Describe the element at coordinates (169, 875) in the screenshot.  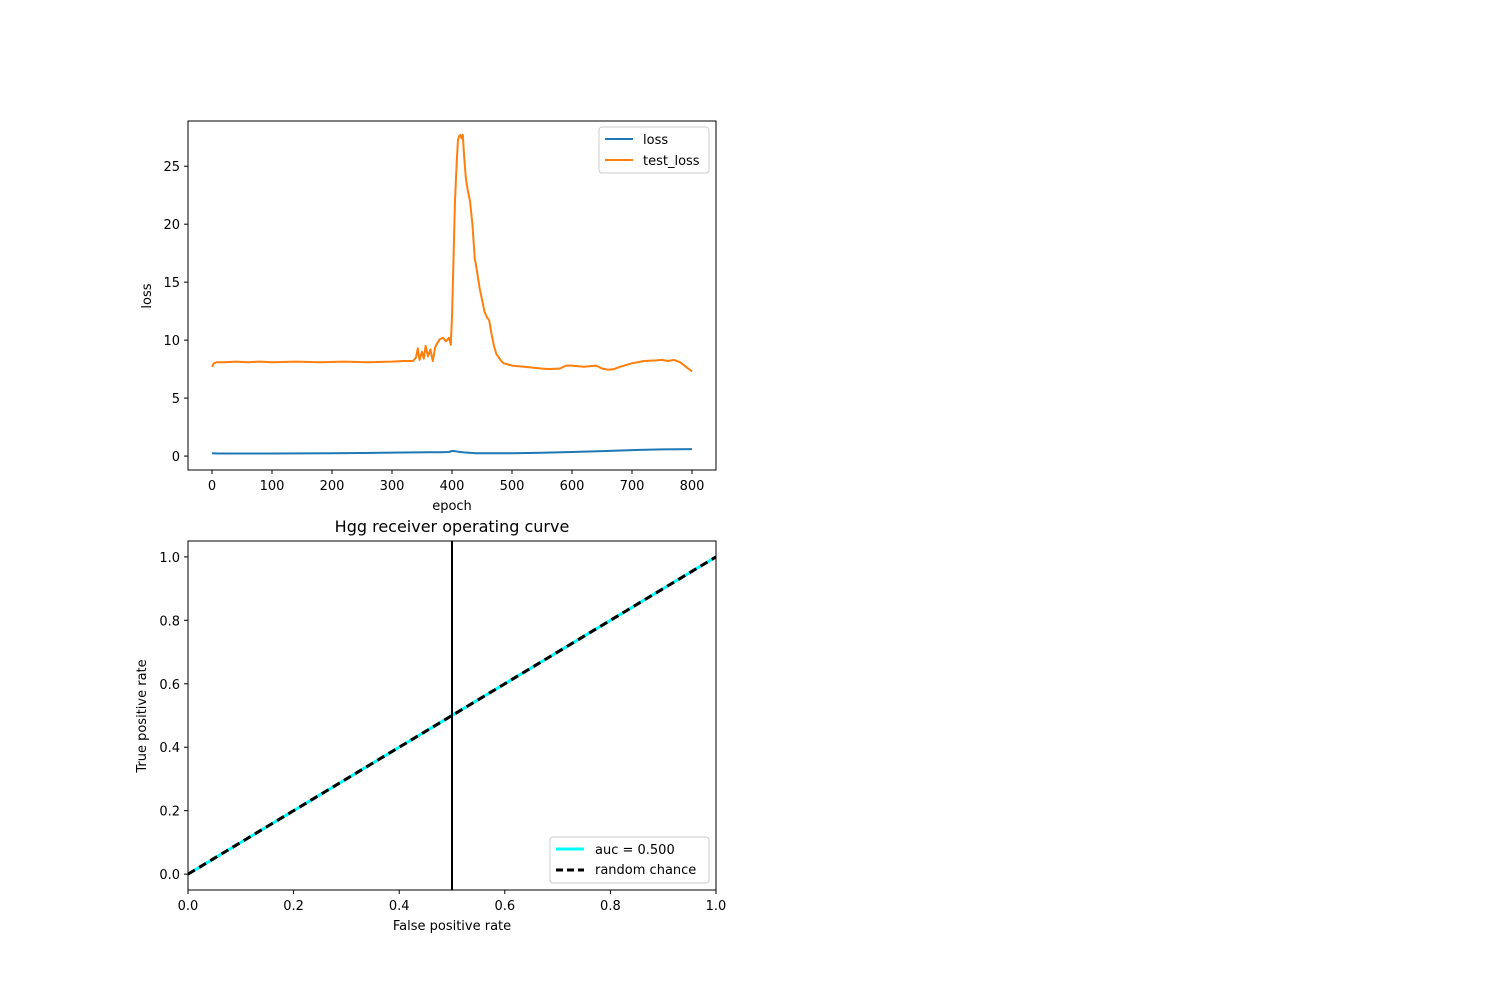
I see `y-tick-label: 0.0` at that location.